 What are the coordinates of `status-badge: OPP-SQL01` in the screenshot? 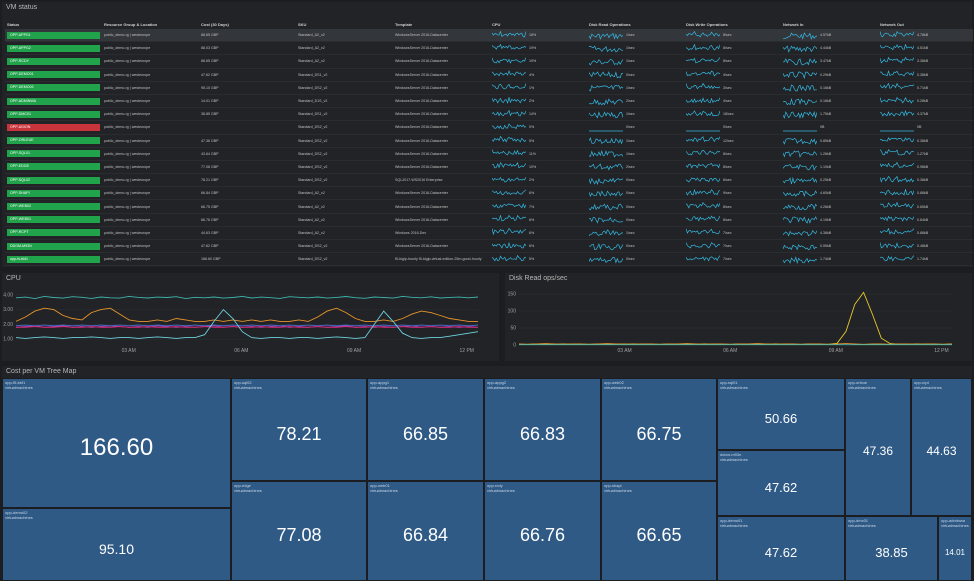 It's located at (53, 154).